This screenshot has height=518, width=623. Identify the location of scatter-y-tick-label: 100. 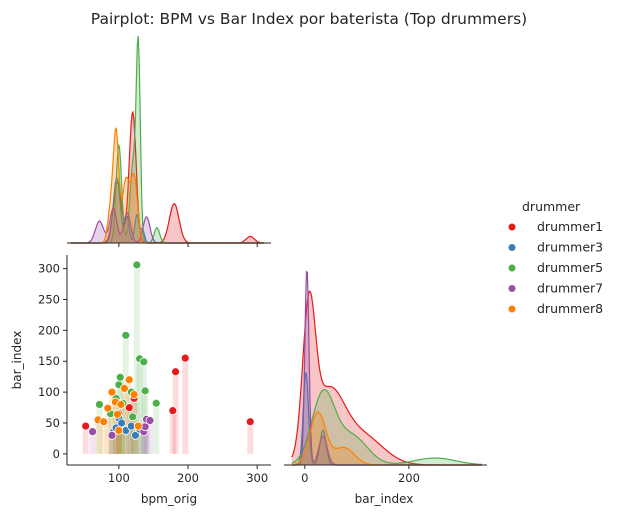
(49, 392).